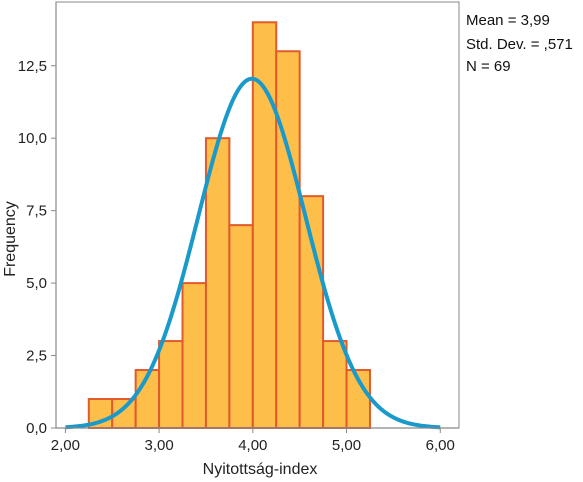  I want to click on y-tick-label: 7,5, so click(36, 211).